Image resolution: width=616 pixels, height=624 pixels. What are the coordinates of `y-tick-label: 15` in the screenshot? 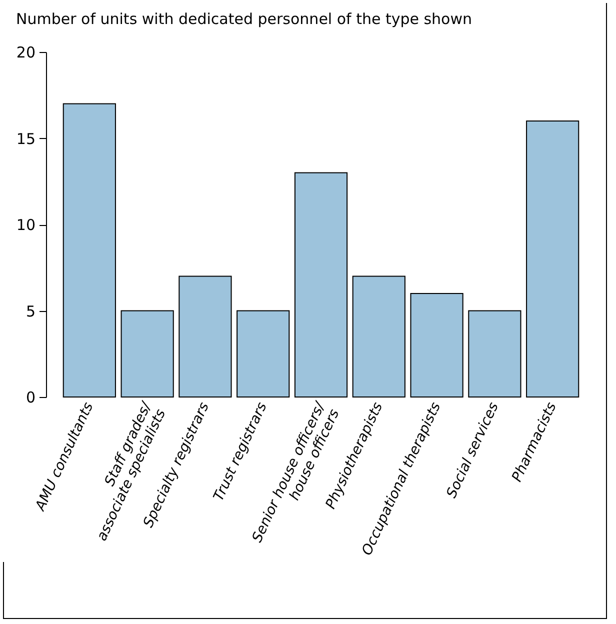 It's located at (26, 139).